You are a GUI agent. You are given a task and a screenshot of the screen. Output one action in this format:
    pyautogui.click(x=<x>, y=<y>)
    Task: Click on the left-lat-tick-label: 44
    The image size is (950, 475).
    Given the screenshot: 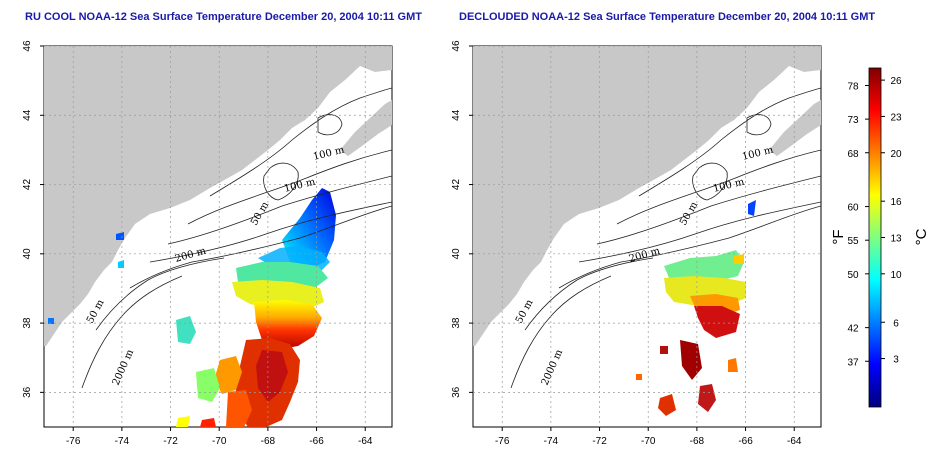 What is the action you would take?
    pyautogui.click(x=27, y=115)
    